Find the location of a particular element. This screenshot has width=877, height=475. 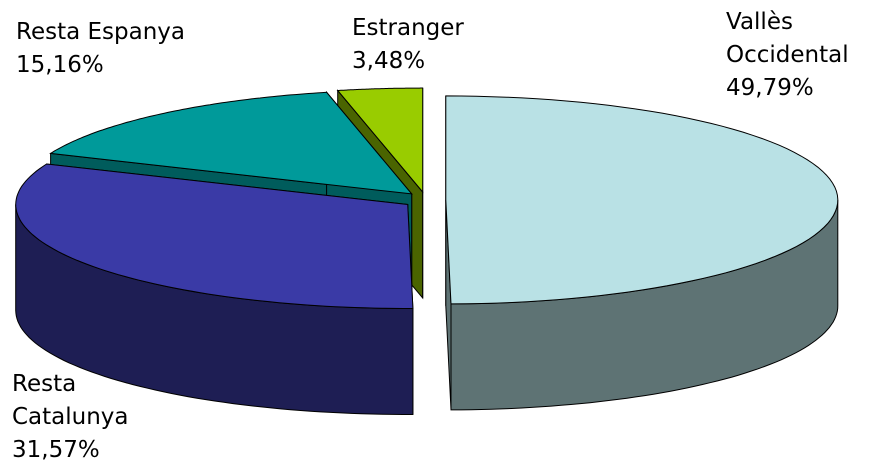

slice-label: Estranger 3,48% is located at coordinates (442, 45).